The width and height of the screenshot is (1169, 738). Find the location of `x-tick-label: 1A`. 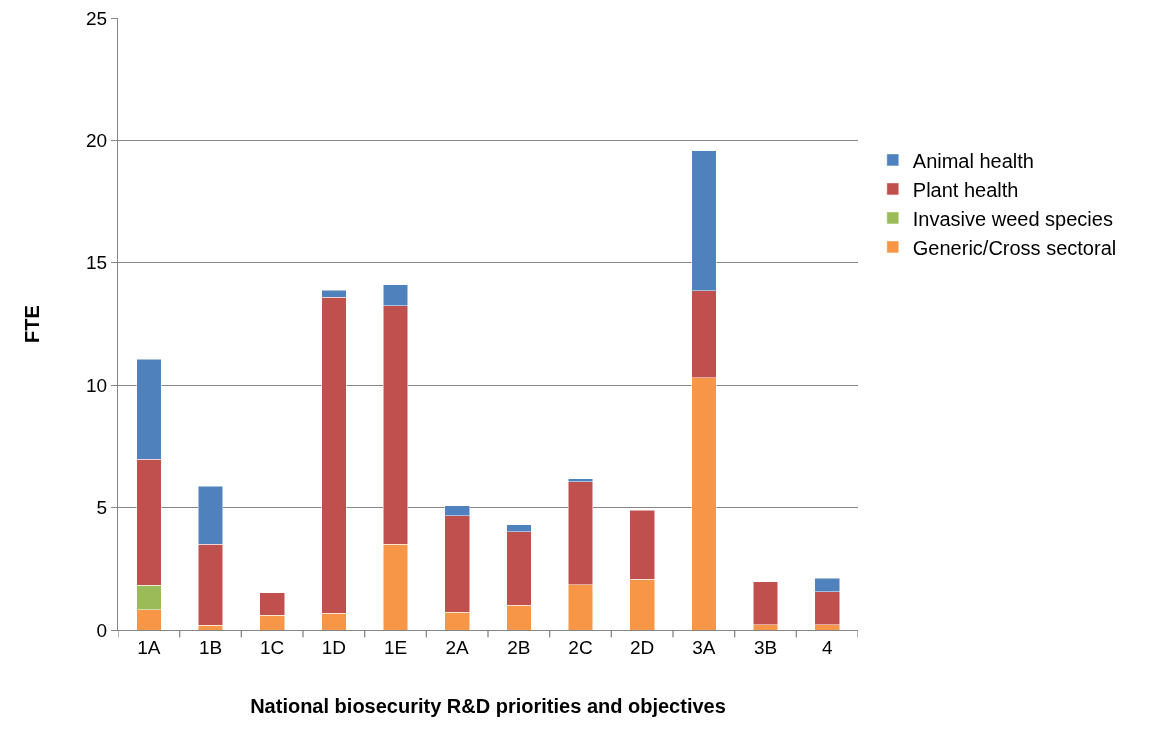

x-tick-label: 1A is located at coordinates (149, 647).